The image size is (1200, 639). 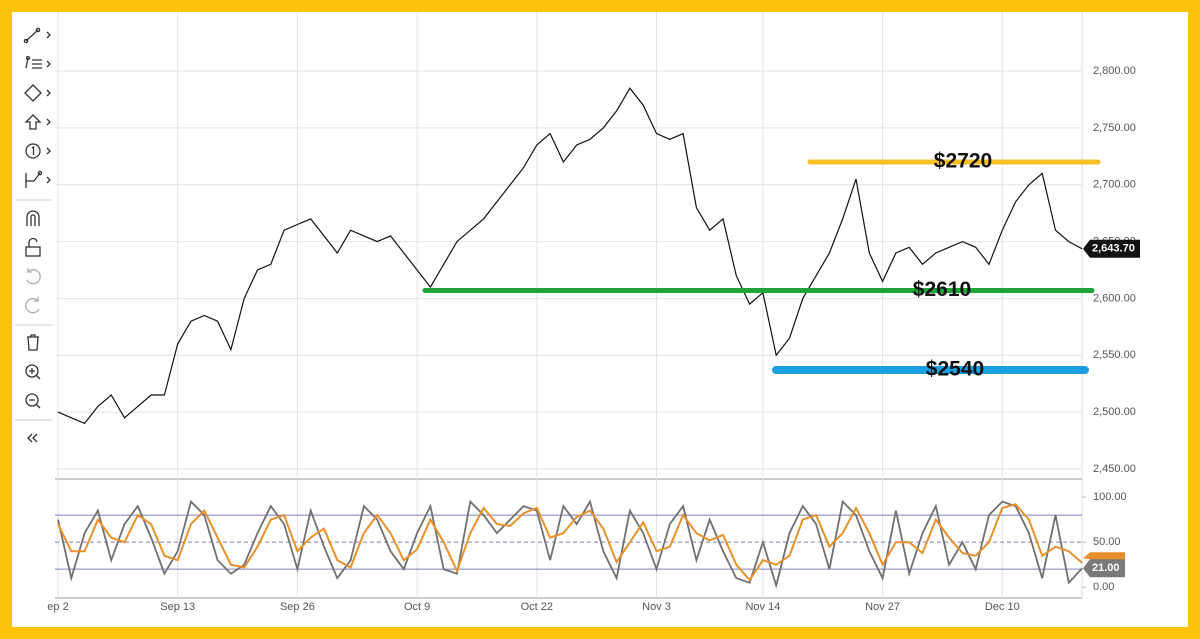 I want to click on x-tick-label: Sep 13, so click(x=177, y=607).